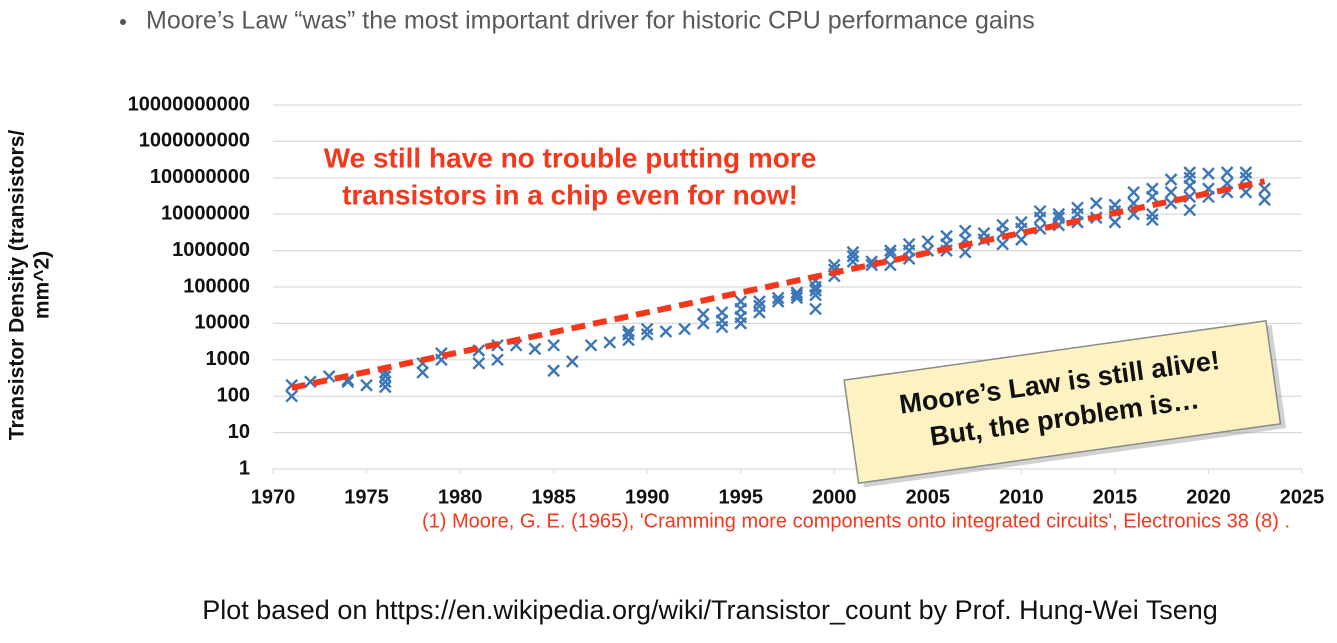  Describe the element at coordinates (570, 194) in the screenshot. I see `annotation: transistors in a chip even for now!` at that location.